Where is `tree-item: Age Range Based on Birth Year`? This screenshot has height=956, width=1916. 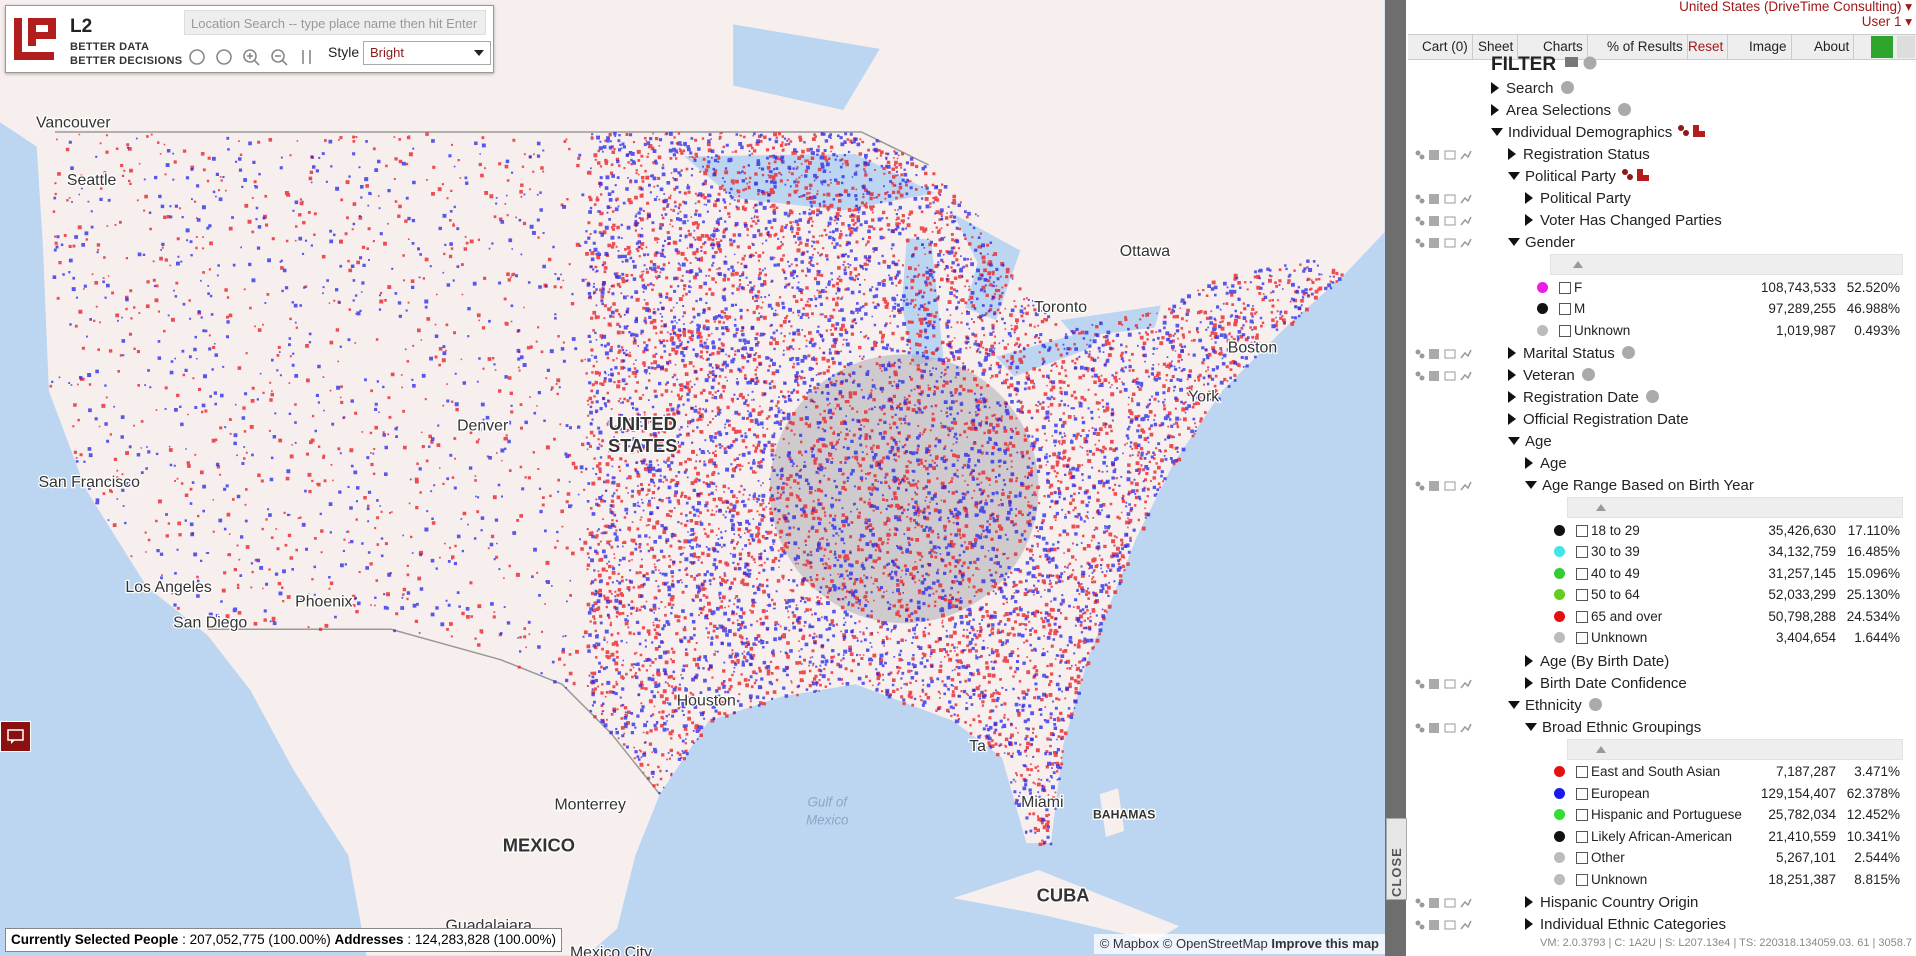
tree-item: Age Range Based on Birth Year is located at coordinates (1639, 486).